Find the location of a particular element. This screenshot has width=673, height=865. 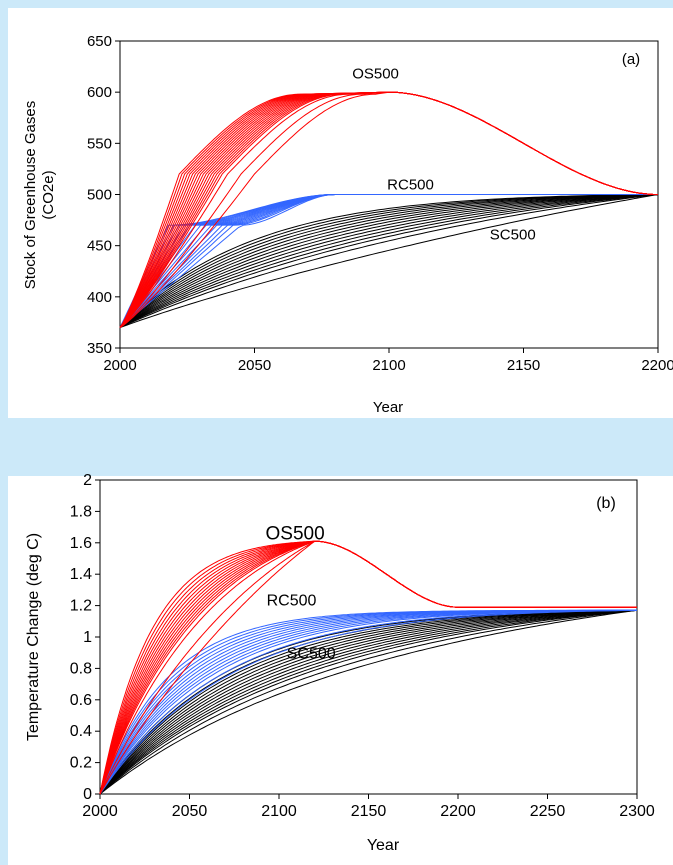

y-tick-label: 0.8 is located at coordinates (81, 668).